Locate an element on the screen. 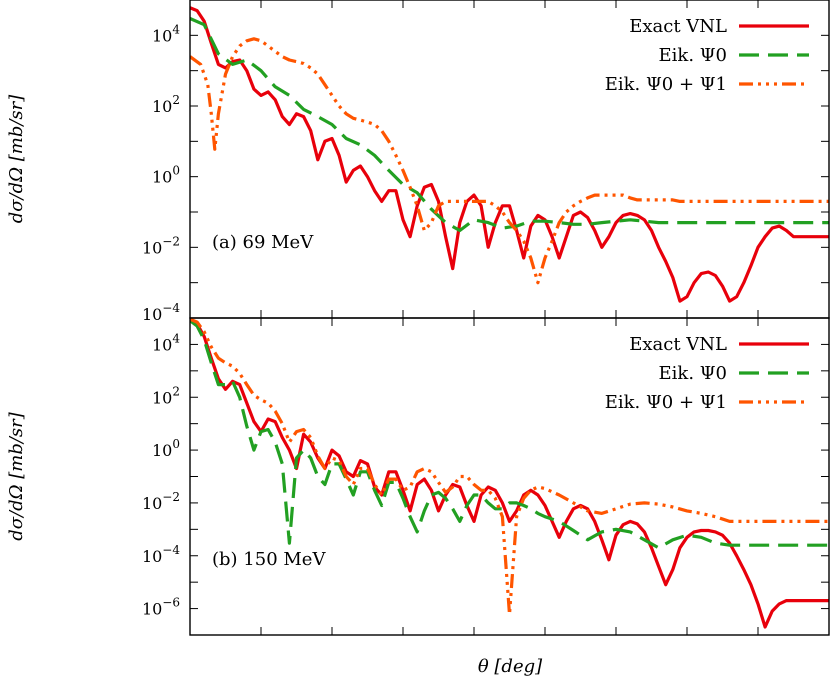 The height and width of the screenshot is (685, 830). panel-annotation: (a) 69 MeV is located at coordinates (263, 242).